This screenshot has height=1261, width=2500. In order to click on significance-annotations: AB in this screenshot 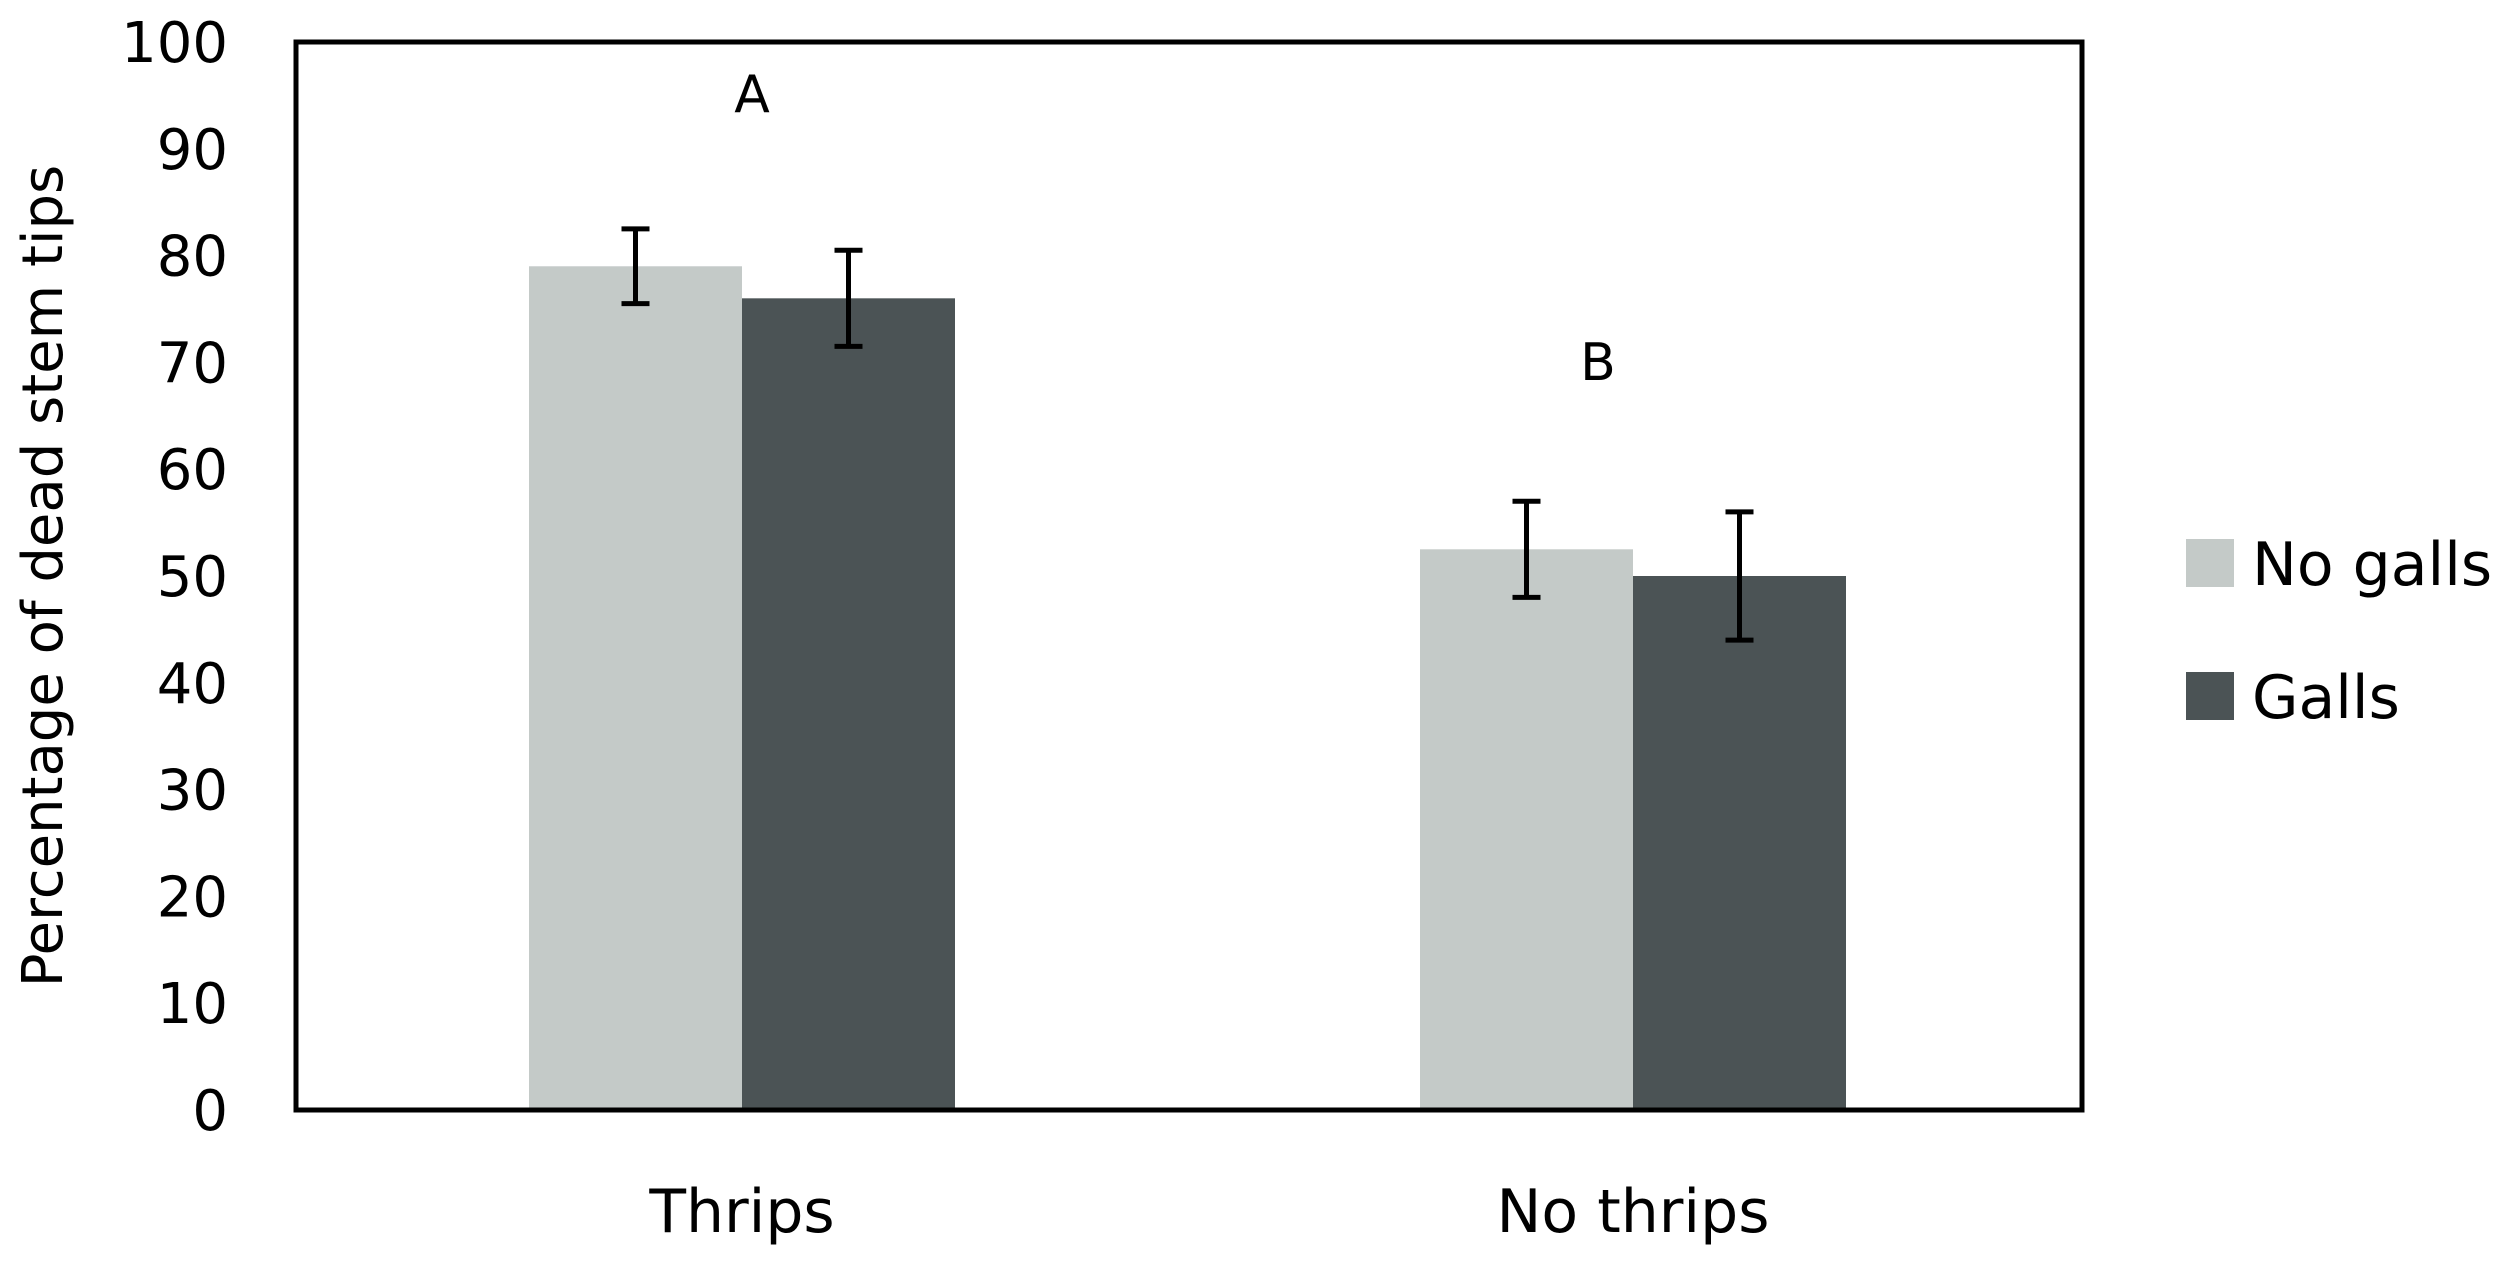, I will do `click(1175, 229)`.